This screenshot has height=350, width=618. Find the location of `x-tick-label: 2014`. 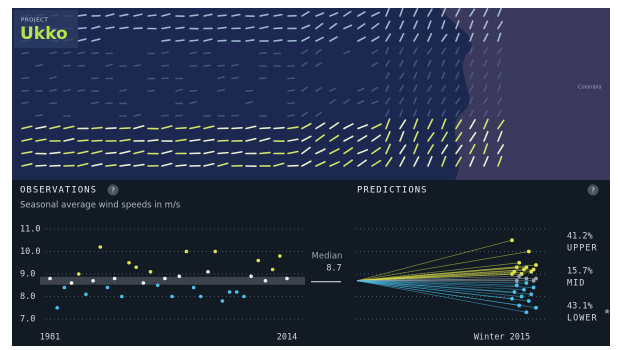

x-tick-label: 2014 is located at coordinates (287, 338).